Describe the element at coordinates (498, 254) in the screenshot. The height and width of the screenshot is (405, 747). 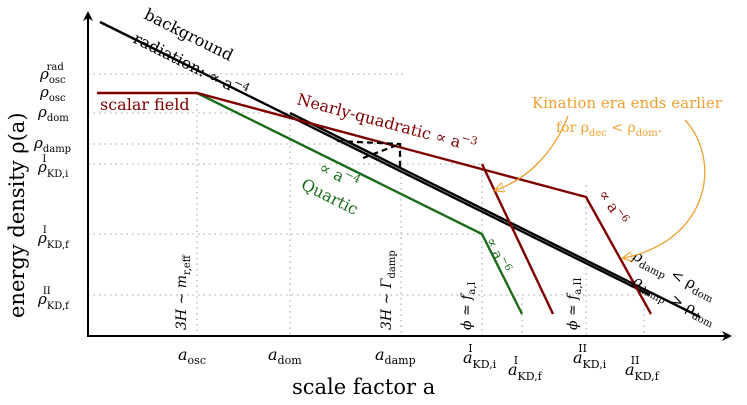
I see `kination-I-scaling-label: ∝ a−6` at that location.